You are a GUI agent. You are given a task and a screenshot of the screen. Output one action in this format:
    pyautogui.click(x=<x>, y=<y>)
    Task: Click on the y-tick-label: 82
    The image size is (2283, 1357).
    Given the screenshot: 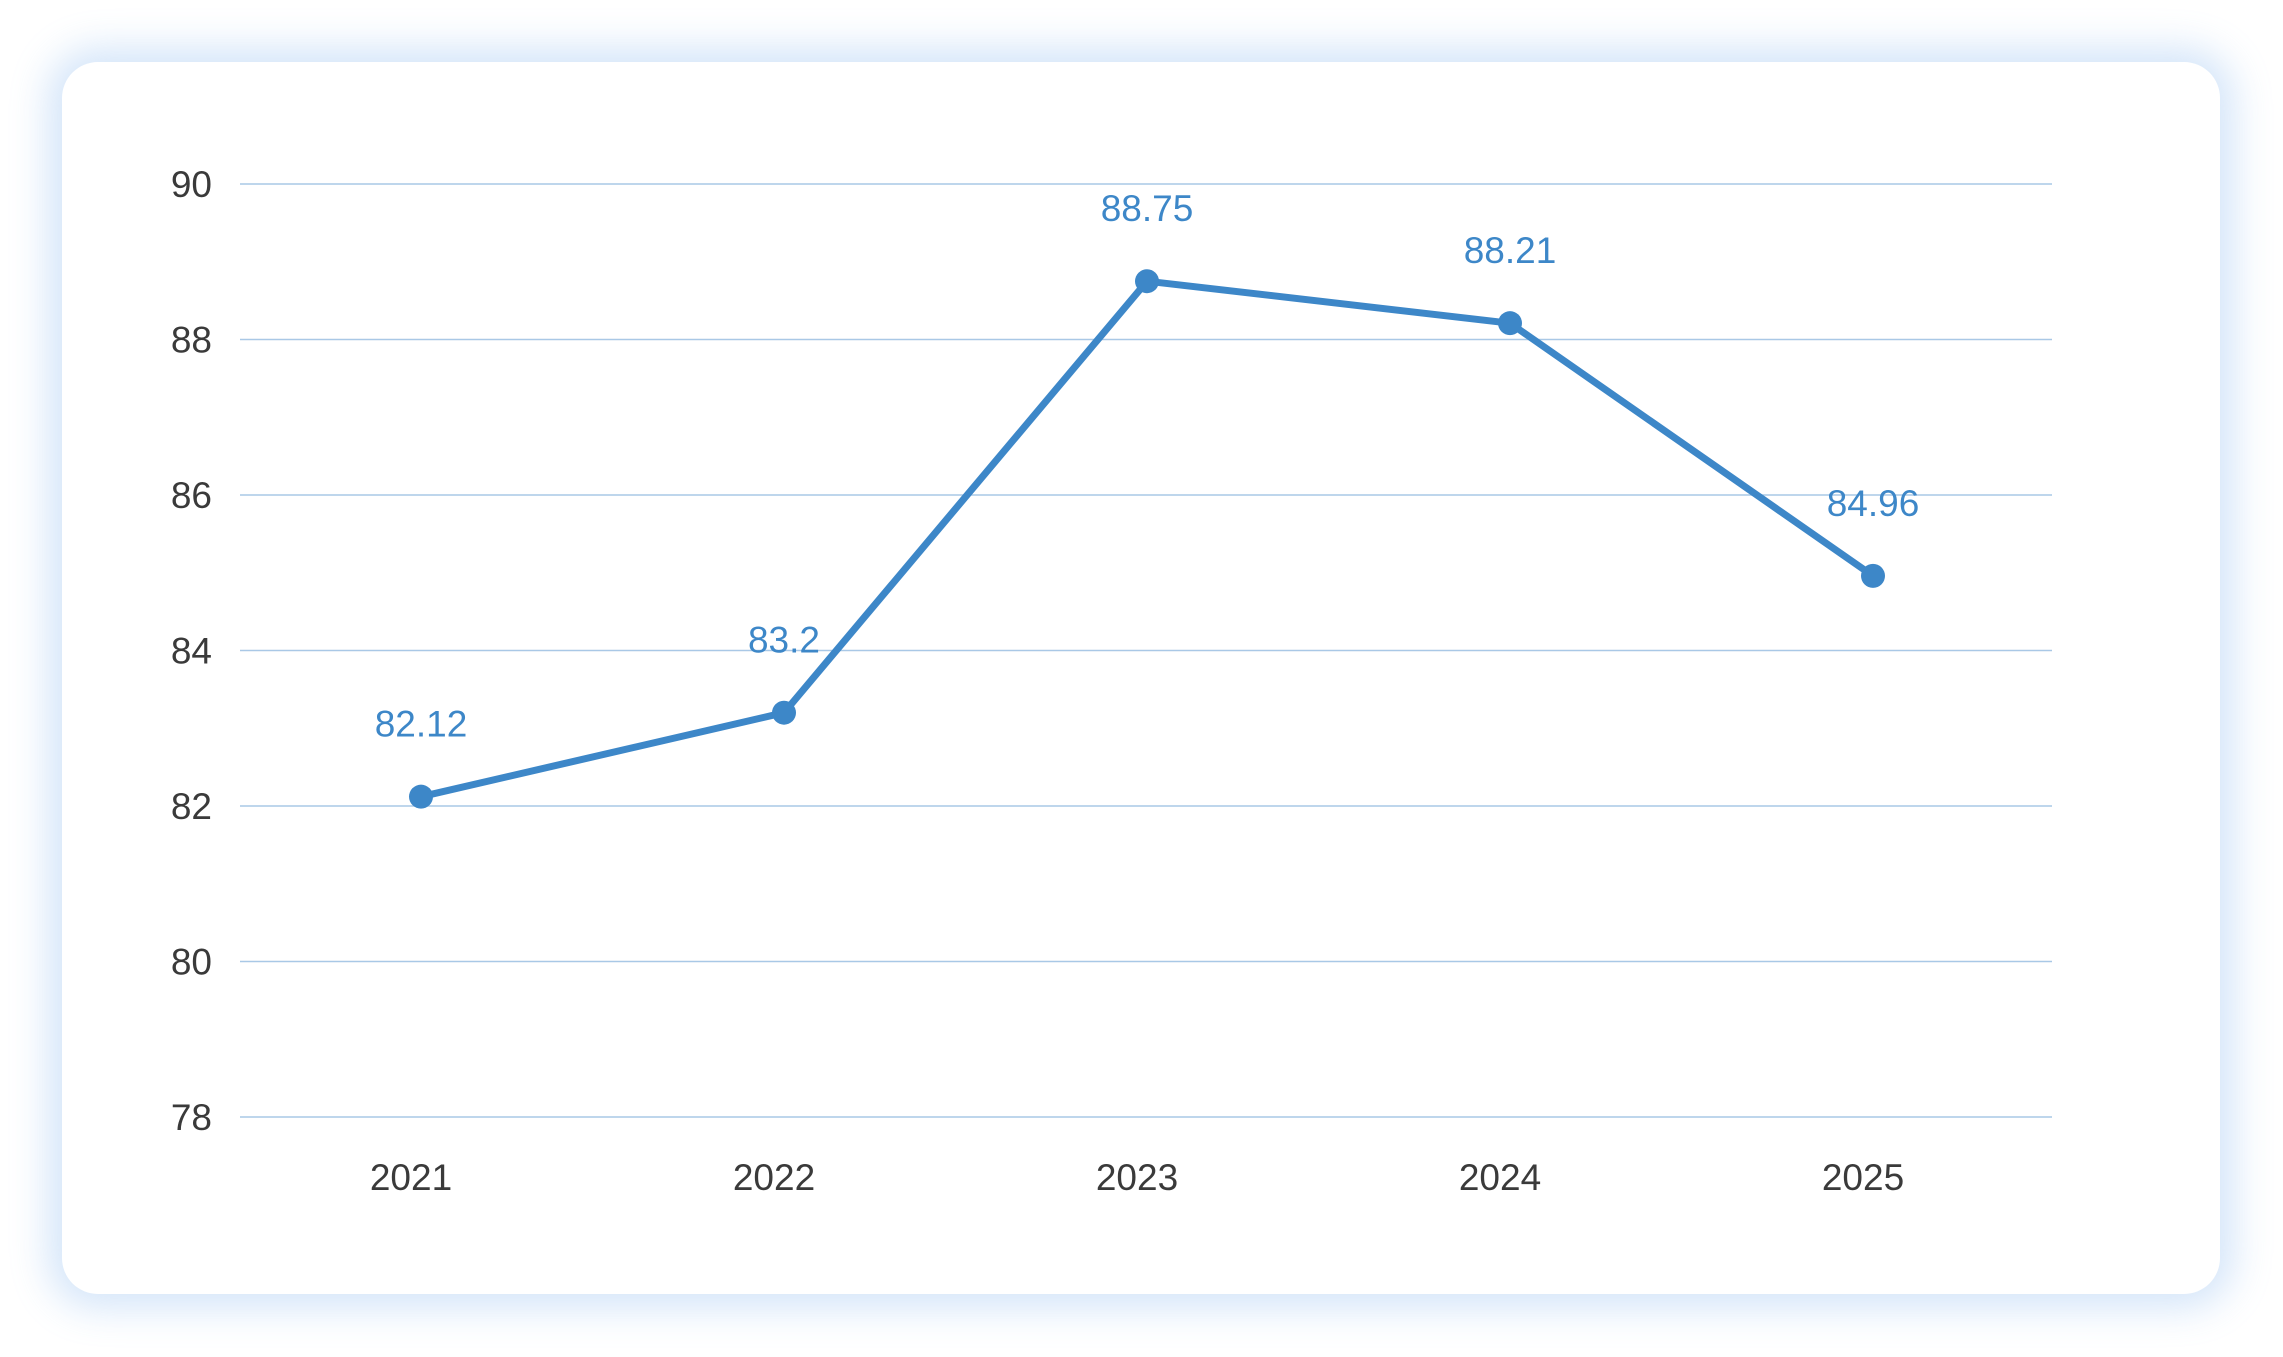 What is the action you would take?
    pyautogui.click(x=191, y=806)
    